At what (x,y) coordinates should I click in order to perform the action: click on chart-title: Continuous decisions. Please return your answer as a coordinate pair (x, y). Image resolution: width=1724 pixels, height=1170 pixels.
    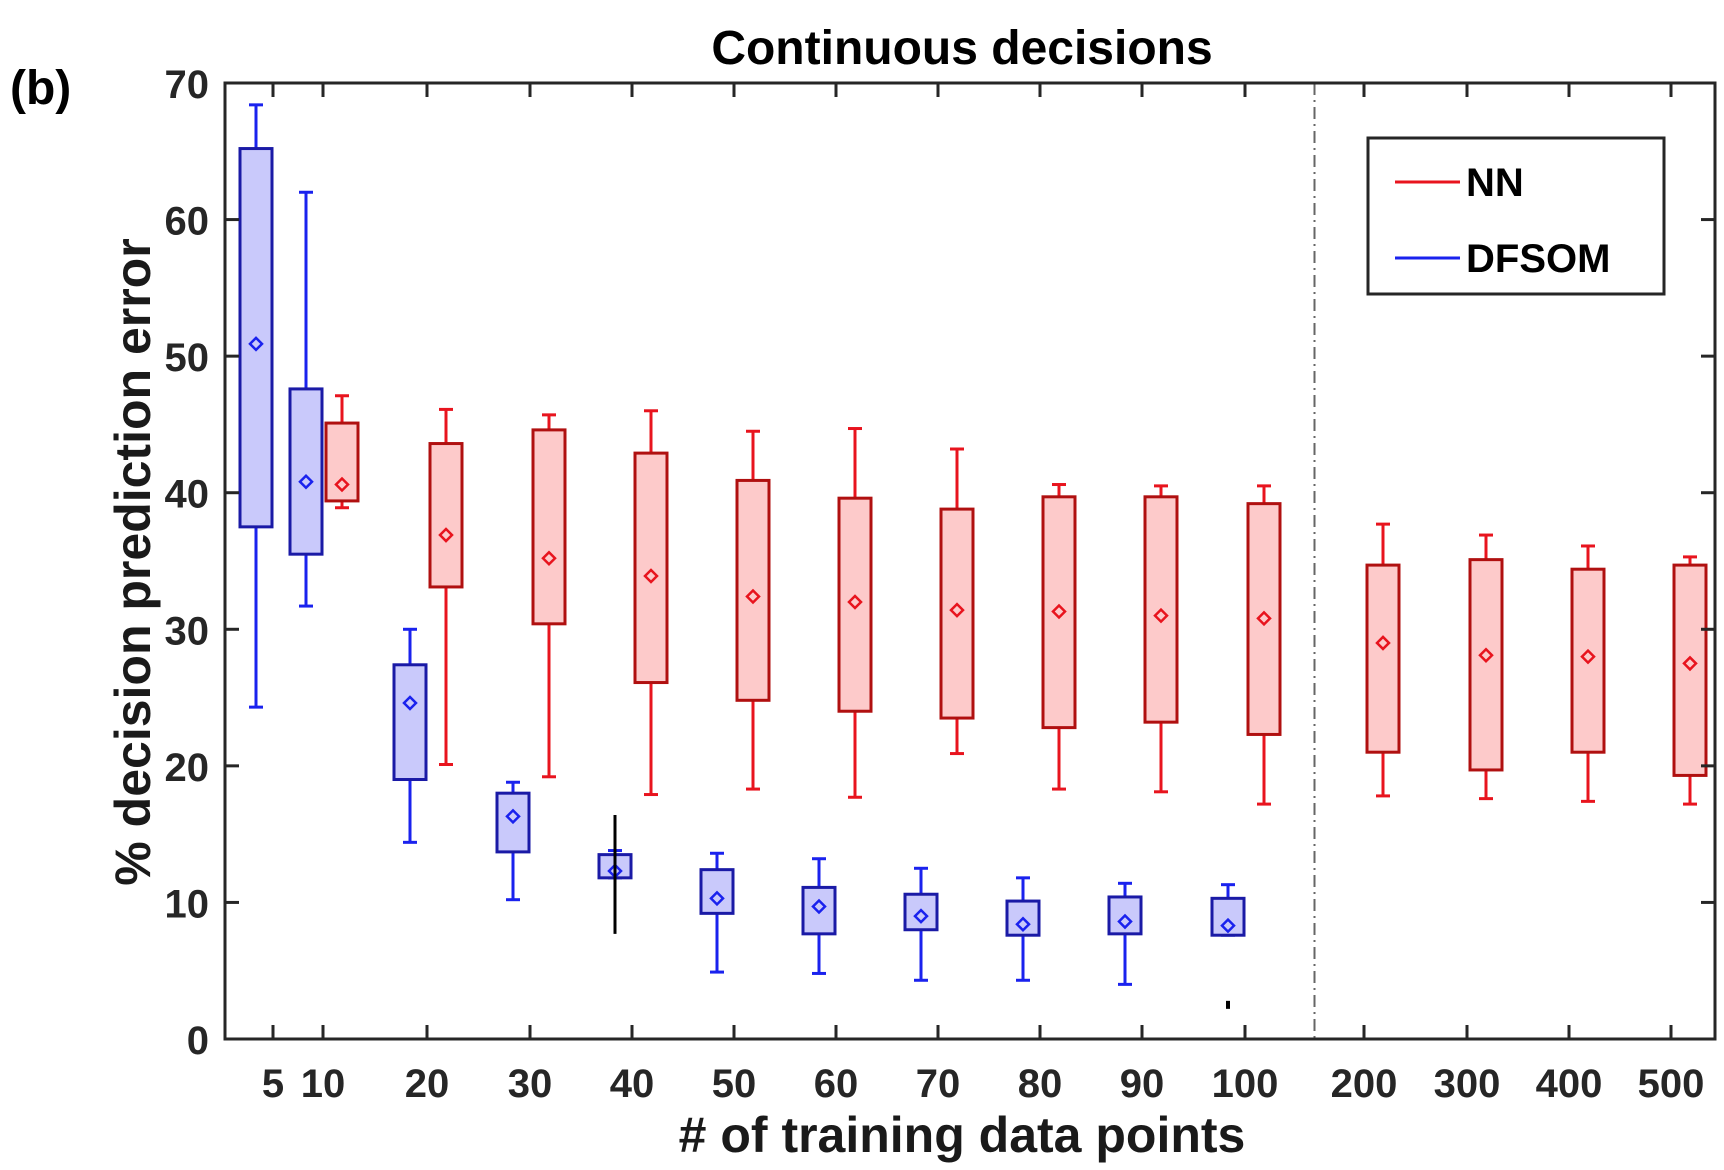
    Looking at the image, I should click on (961, 48).